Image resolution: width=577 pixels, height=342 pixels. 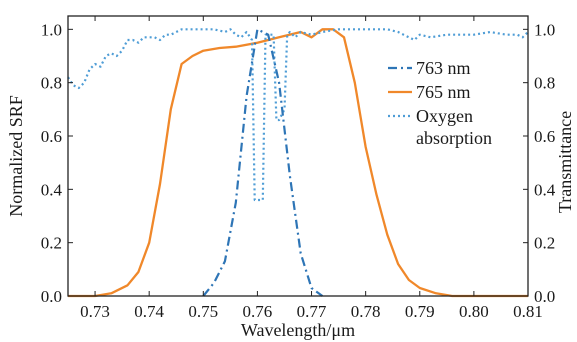 What do you see at coordinates (51, 83) in the screenshot?
I see `y-tick-label-left: 0.8` at bounding box center [51, 83].